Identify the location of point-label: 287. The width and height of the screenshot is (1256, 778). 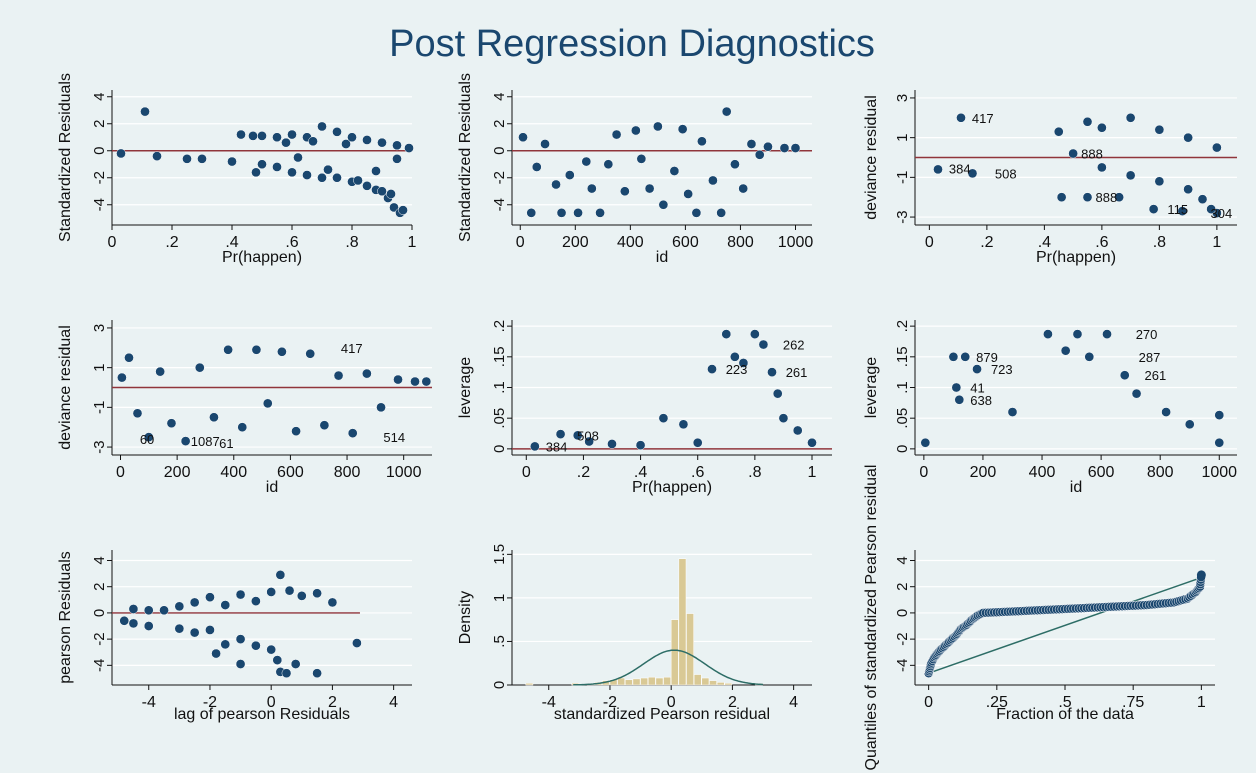
(1150, 357).